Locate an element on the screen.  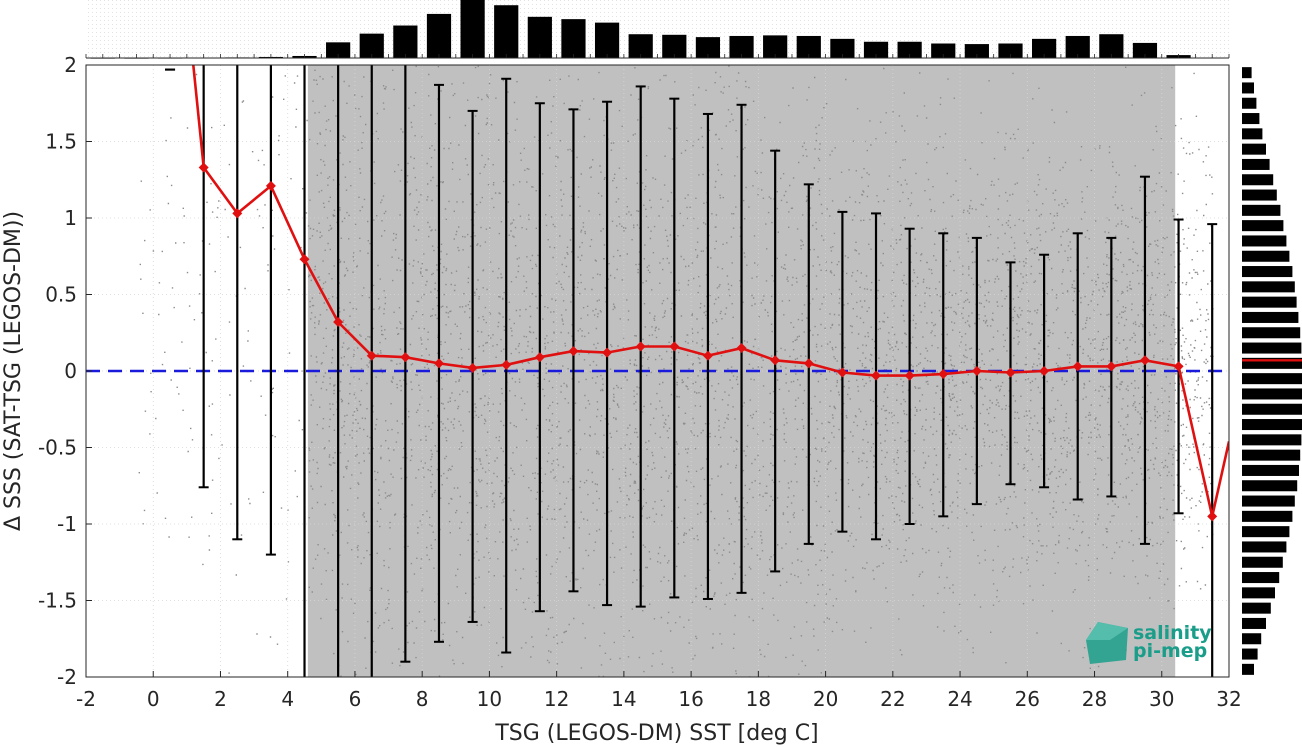
y-axis-label: Δ SSS (SAT-TSG (LEGOS-DM)) is located at coordinates (13, 371).